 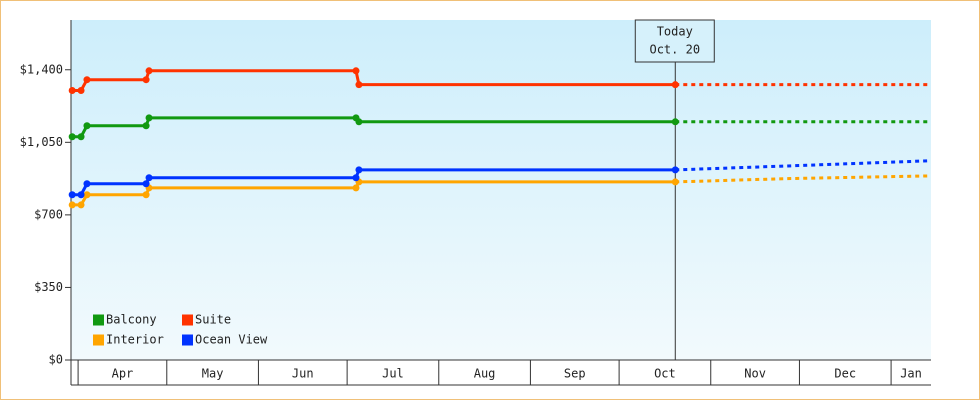 What do you see at coordinates (575, 374) in the screenshot?
I see `x-tick-label: Sep` at bounding box center [575, 374].